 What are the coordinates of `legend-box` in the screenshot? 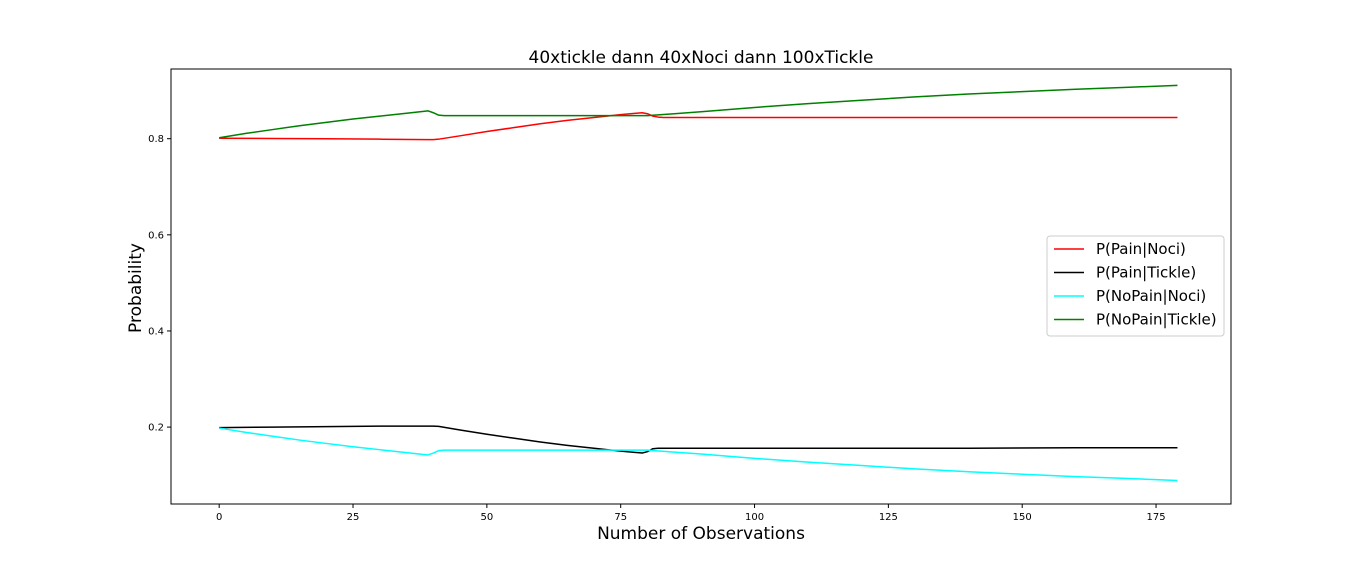 It's located at (1135, 286).